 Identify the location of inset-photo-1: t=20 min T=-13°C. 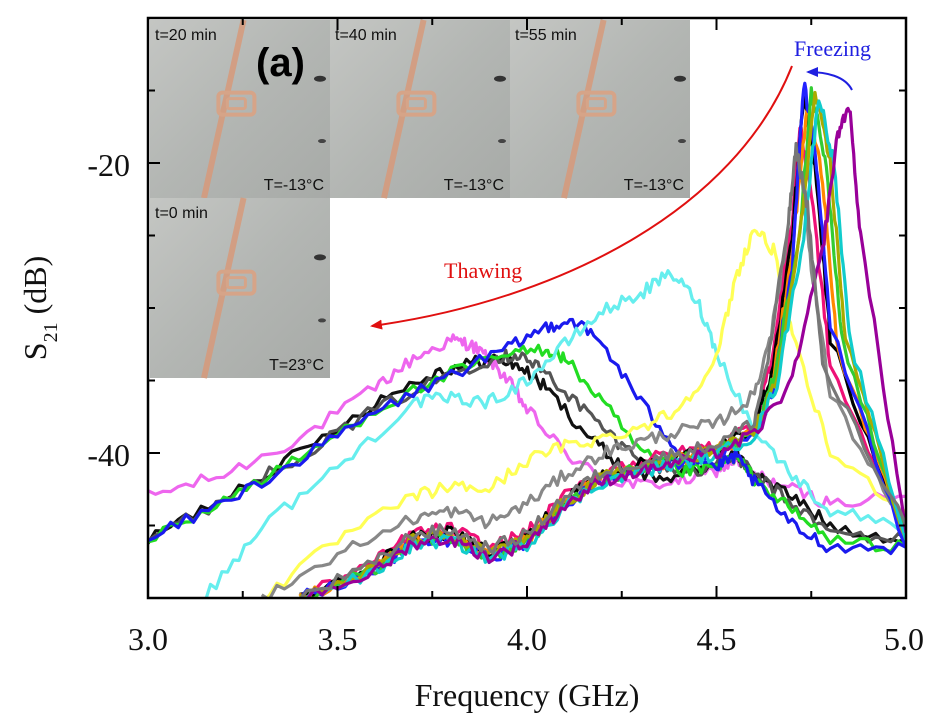
(240, 109).